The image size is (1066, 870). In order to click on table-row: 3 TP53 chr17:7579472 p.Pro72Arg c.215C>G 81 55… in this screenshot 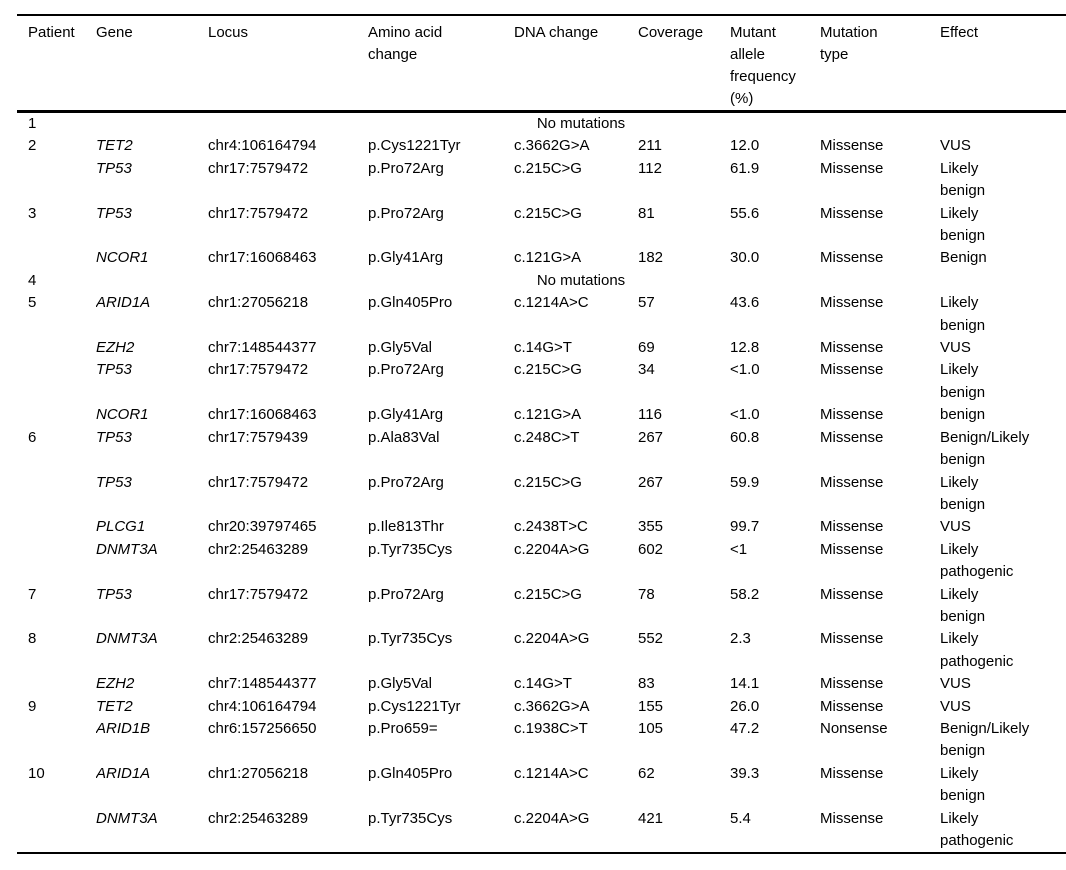, I will do `click(541, 225)`.